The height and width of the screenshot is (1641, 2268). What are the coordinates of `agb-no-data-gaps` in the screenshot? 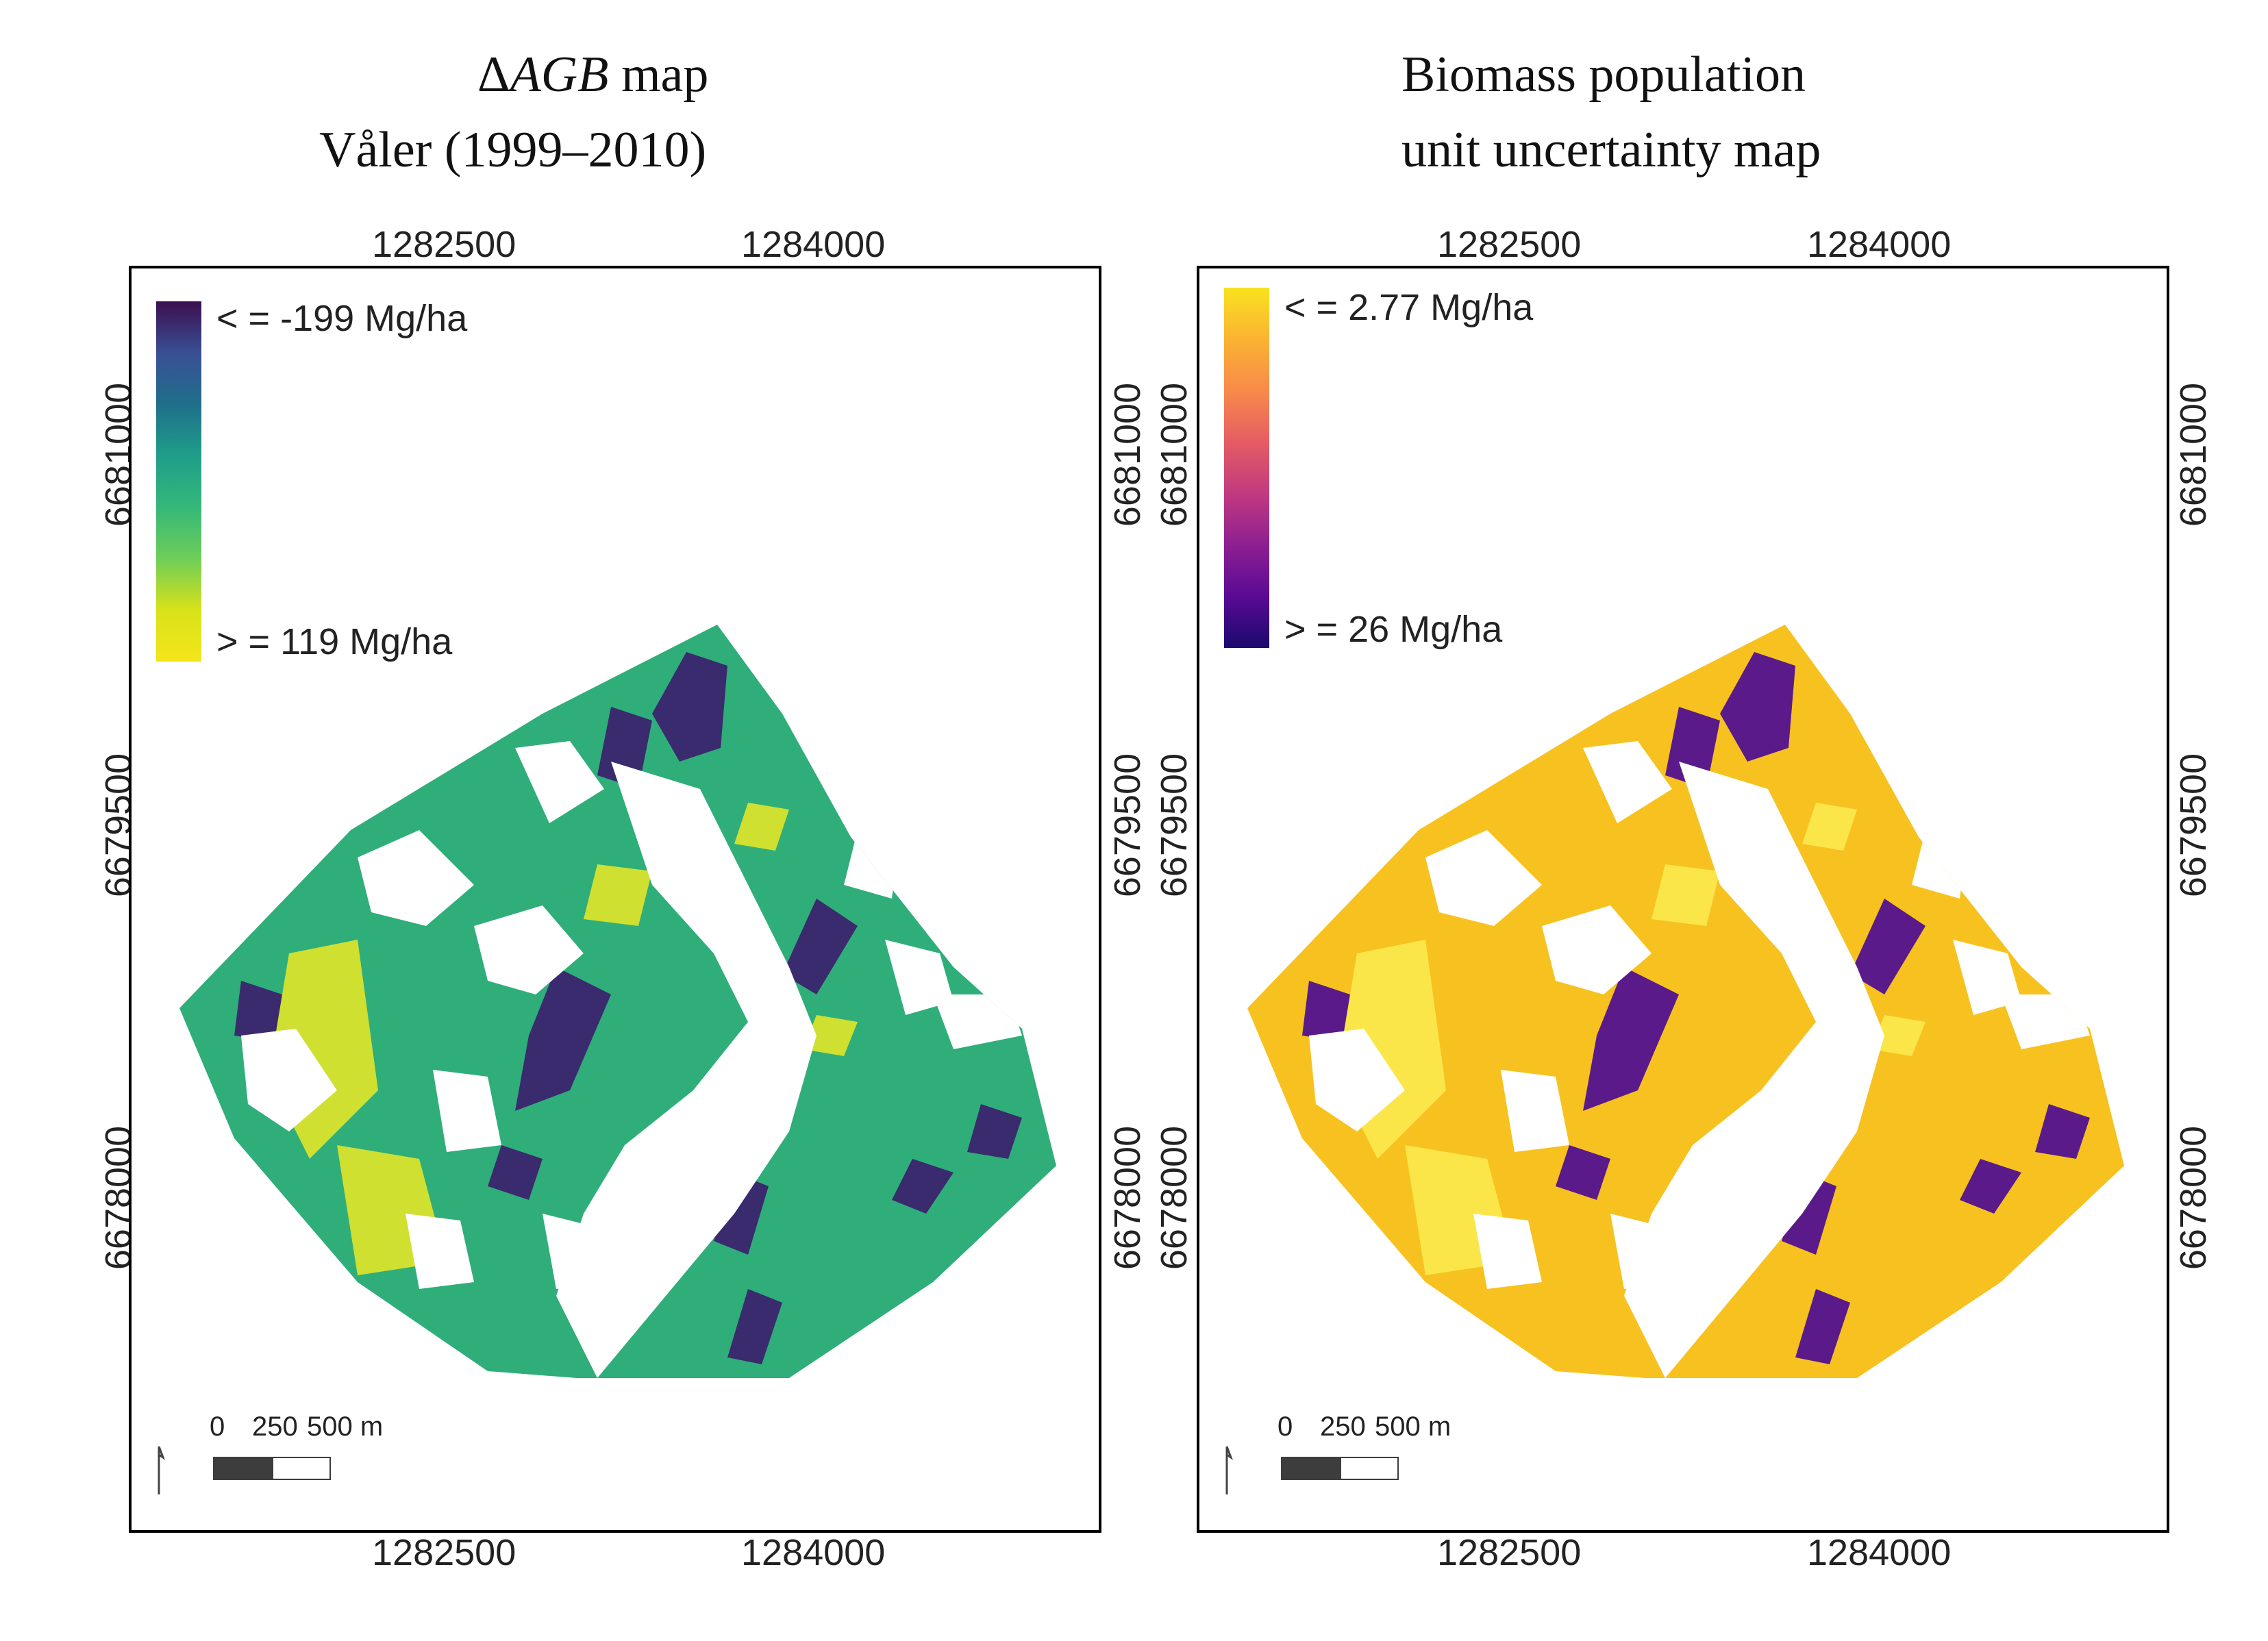 It's located at (631, 1059).